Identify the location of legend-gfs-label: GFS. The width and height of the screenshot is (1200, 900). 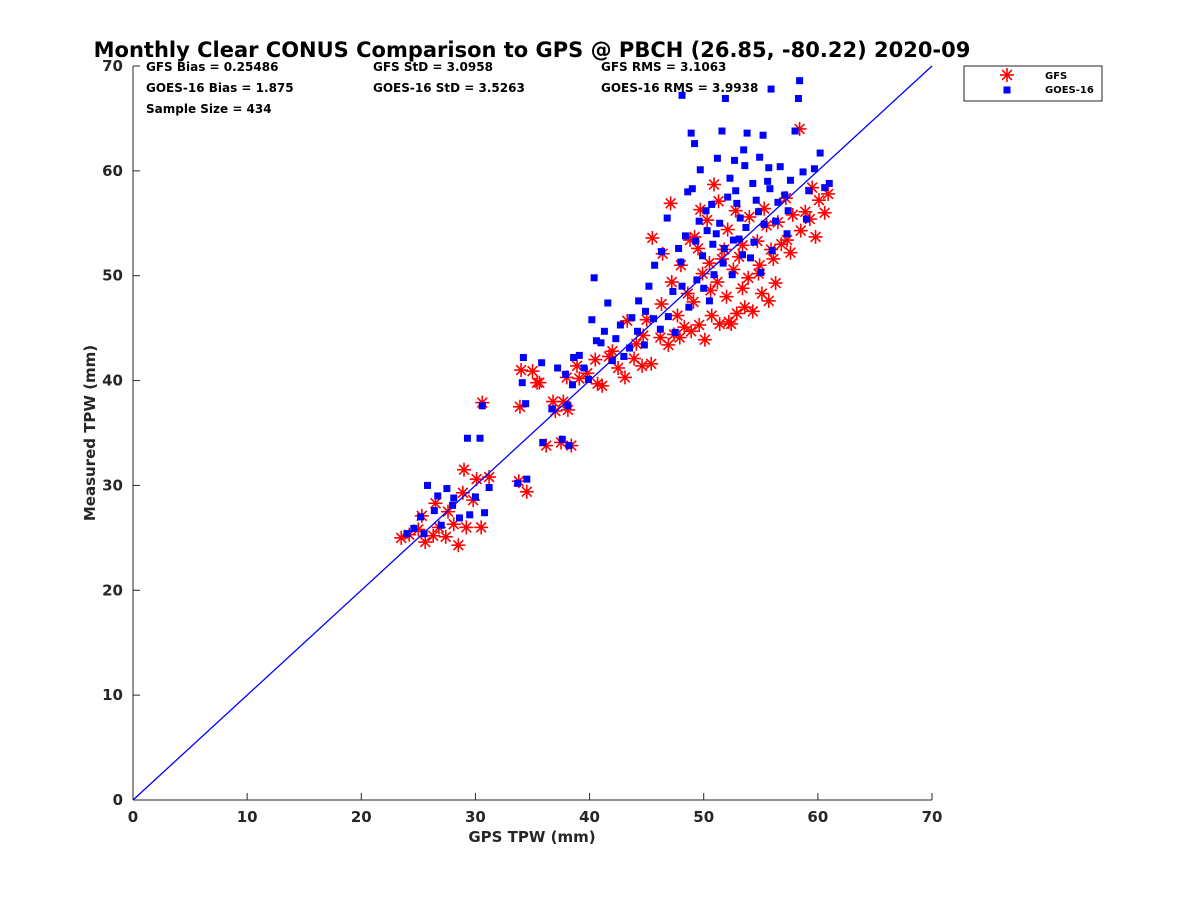
(1056, 76).